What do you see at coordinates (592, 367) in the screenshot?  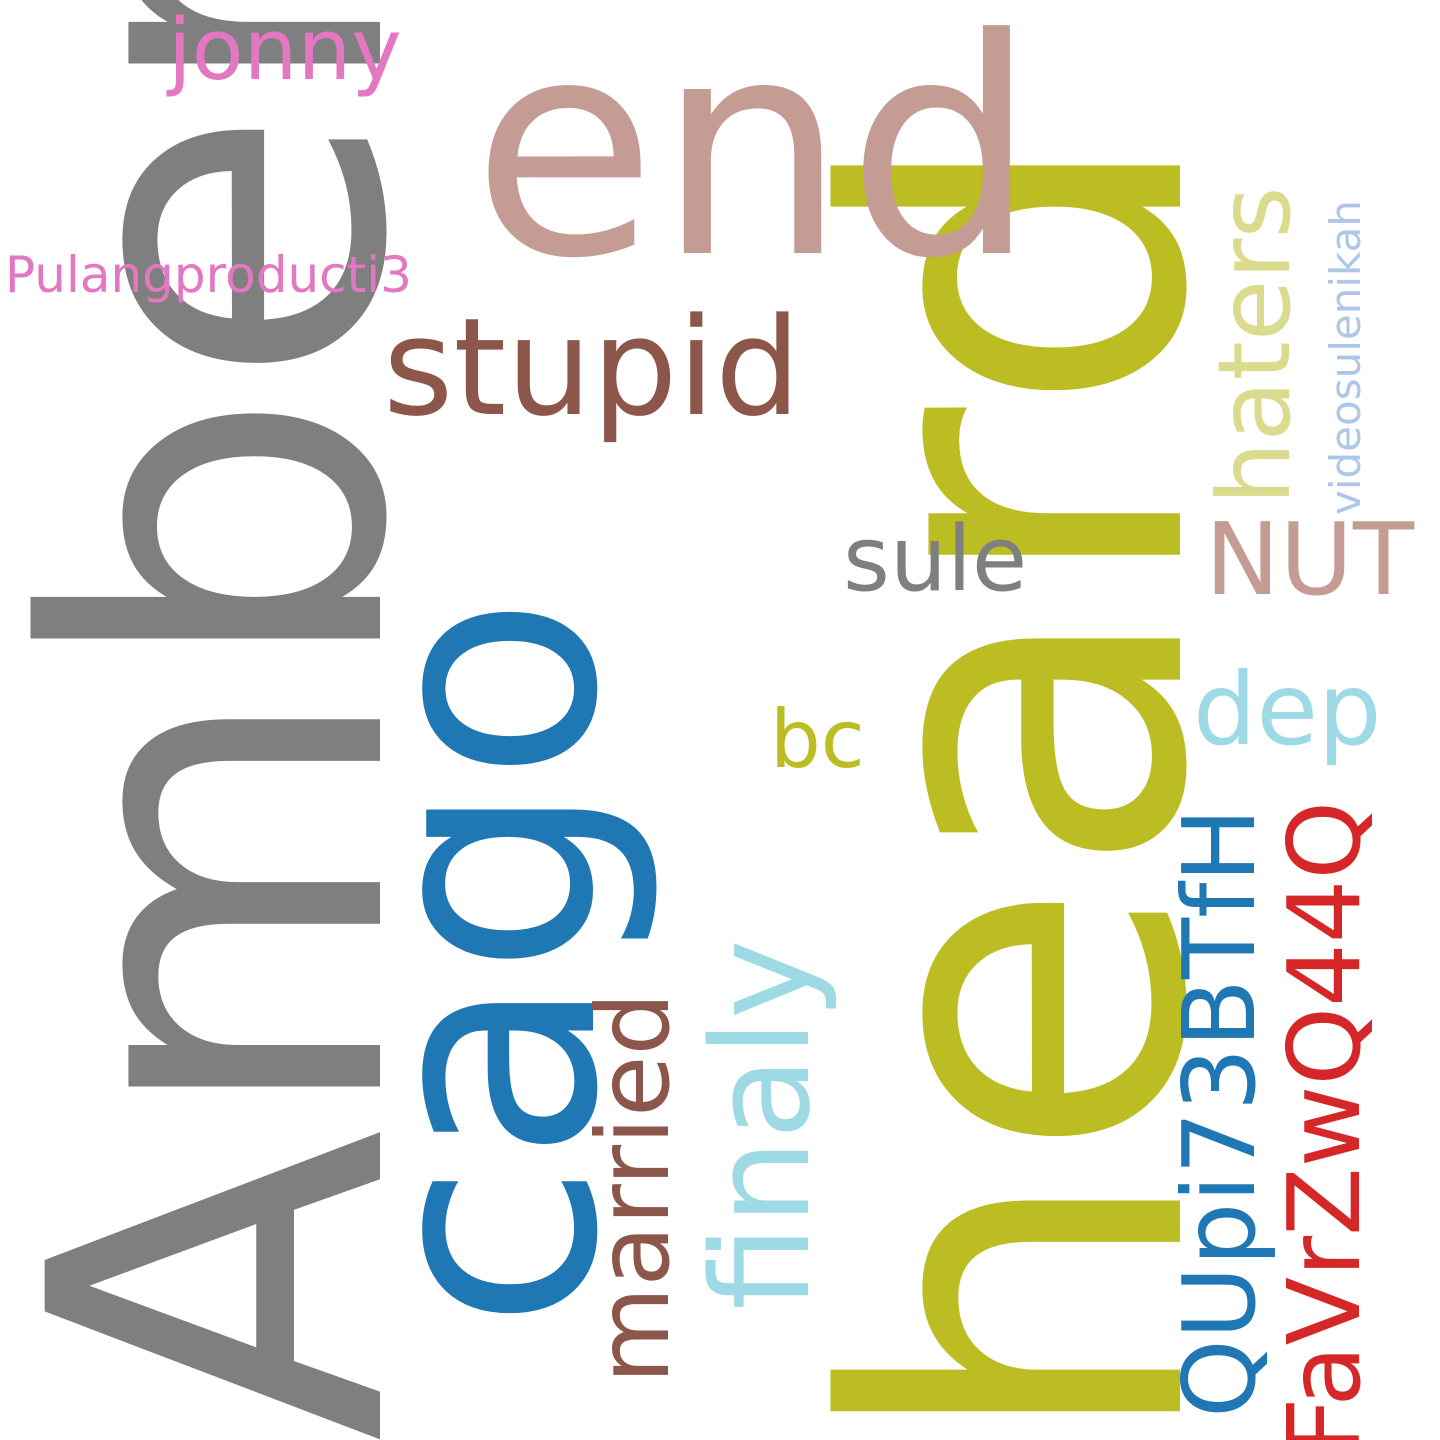 I see `word-stupid: stupid` at bounding box center [592, 367].